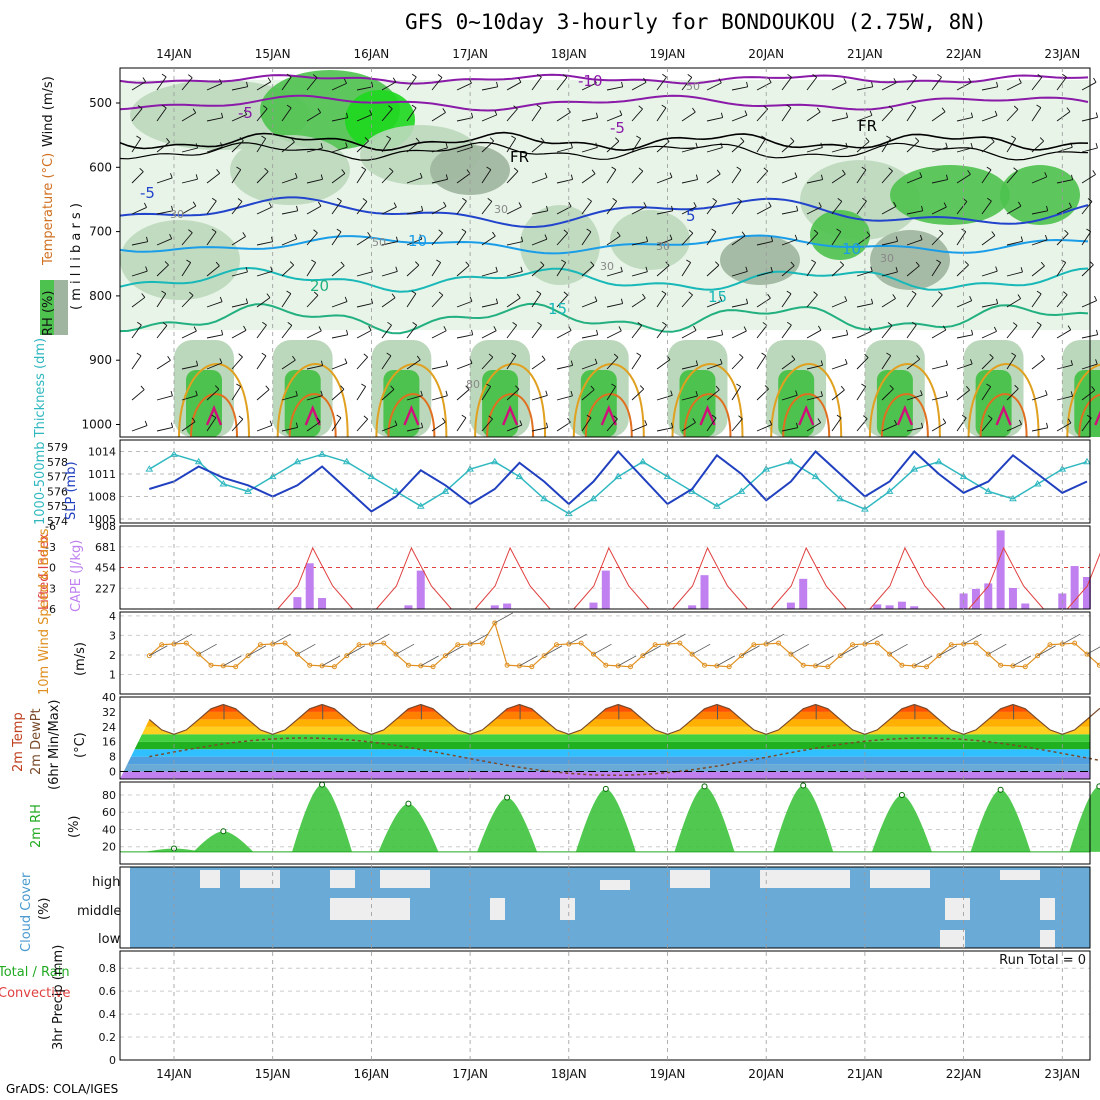 This screenshot has height=1100, width=1100. I want to click on rh-column-gap, so click(350, 391).